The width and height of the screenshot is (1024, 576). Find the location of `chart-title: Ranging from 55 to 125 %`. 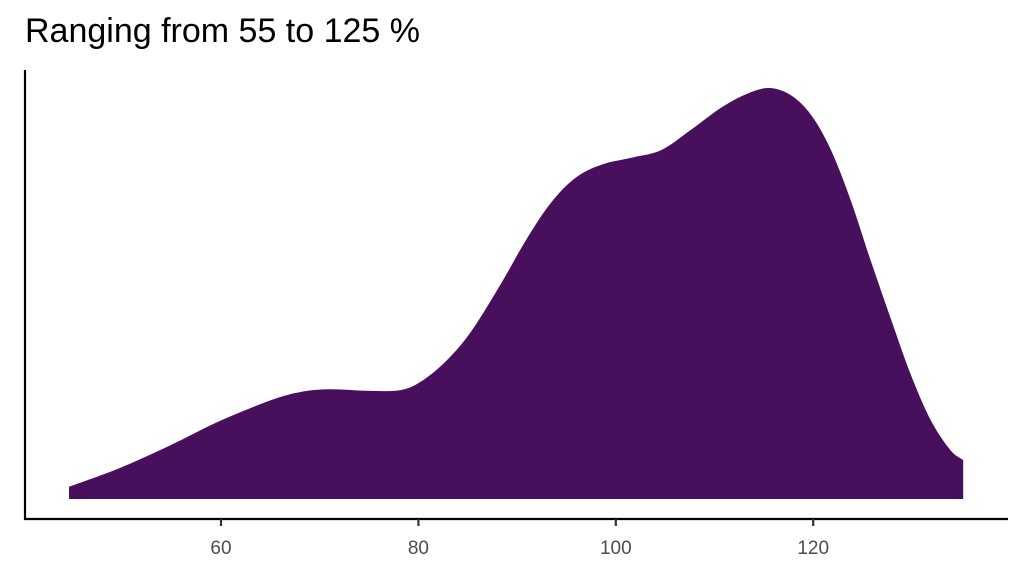

chart-title: Ranging from 55 to 125 % is located at coordinates (223, 31).